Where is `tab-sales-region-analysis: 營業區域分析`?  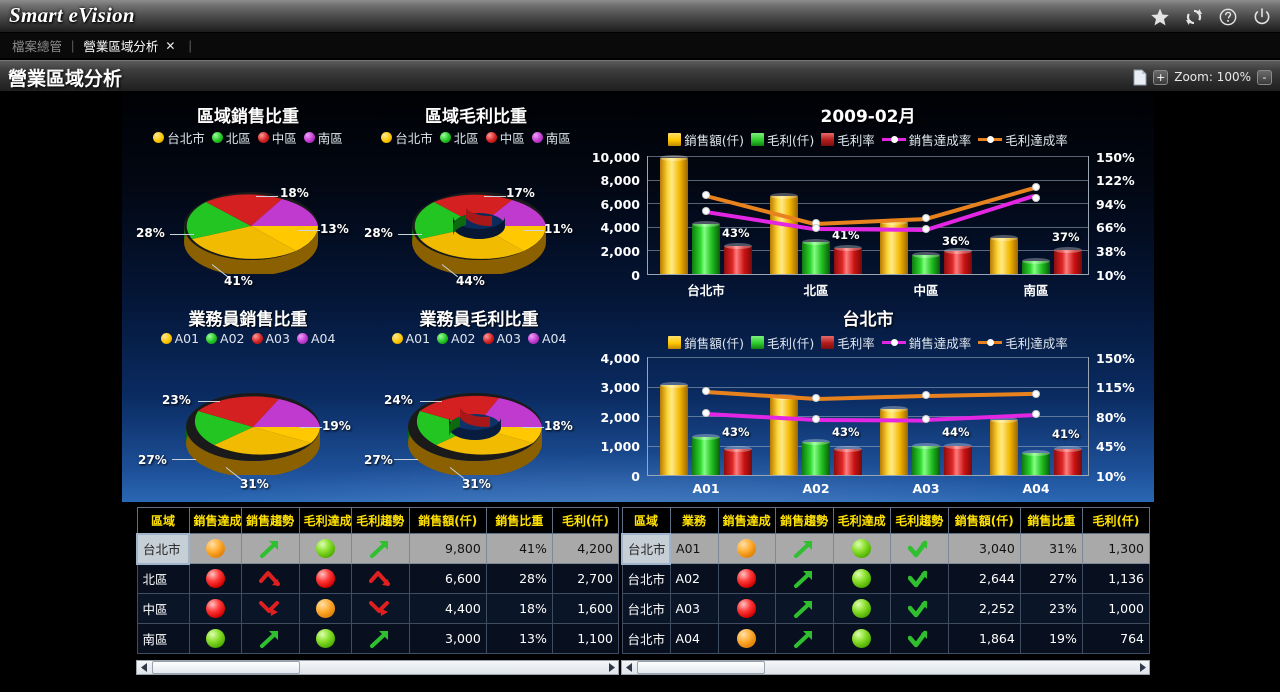 tab-sales-region-analysis: 營業區域分析 is located at coordinates (121, 46).